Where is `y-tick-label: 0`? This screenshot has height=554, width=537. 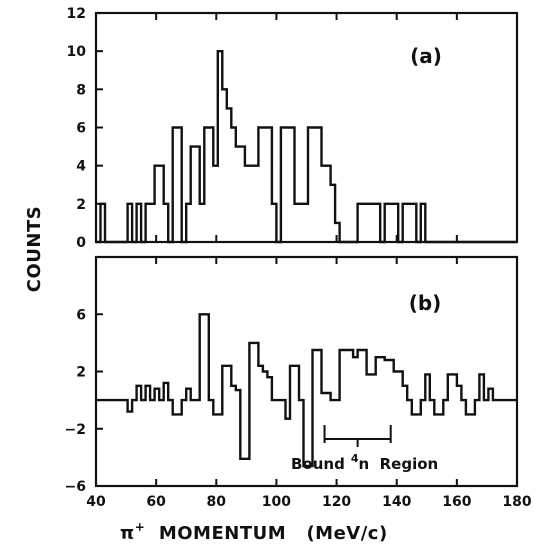 y-tick-label: 0 is located at coordinates (81, 243).